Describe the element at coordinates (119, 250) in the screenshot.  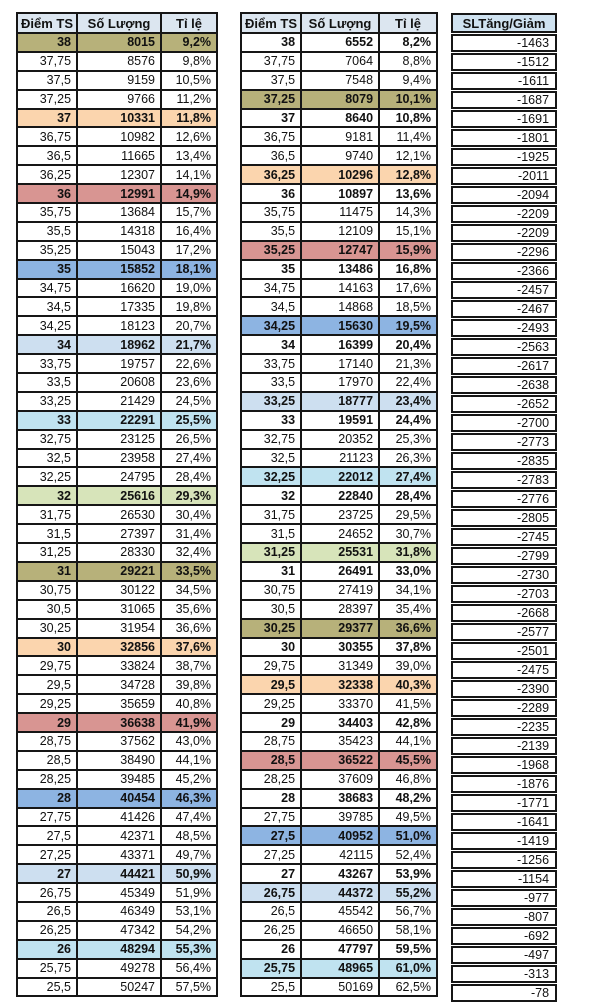
I see `count-cell: 15043` at that location.